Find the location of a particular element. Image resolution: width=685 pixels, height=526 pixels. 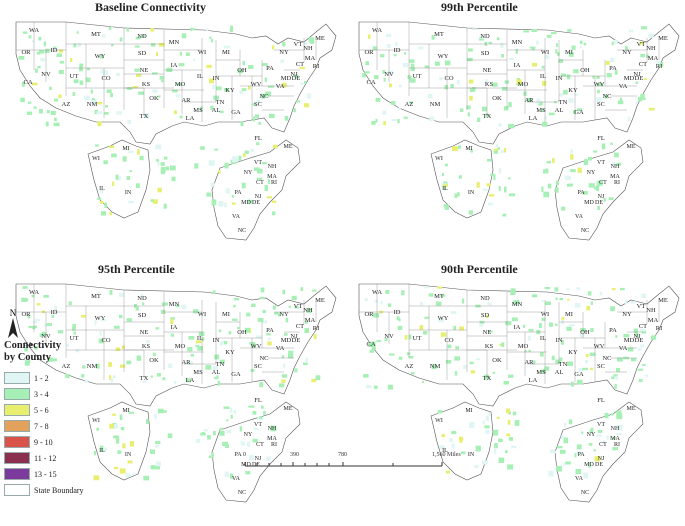

state-label-ri: RI is located at coordinates (316, 66).